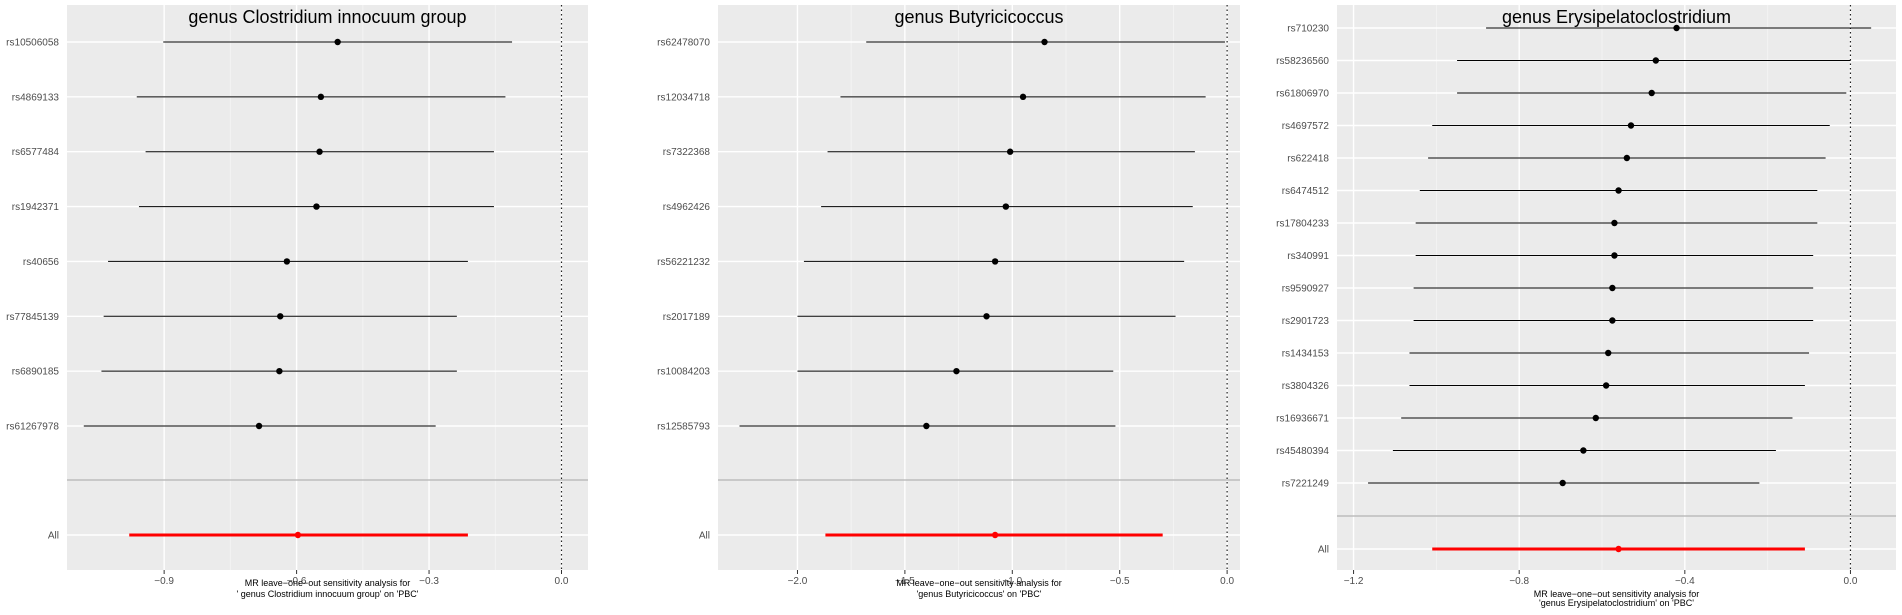 The image size is (1902, 615). I want to click on snp-label: rs340991, so click(1308, 256).